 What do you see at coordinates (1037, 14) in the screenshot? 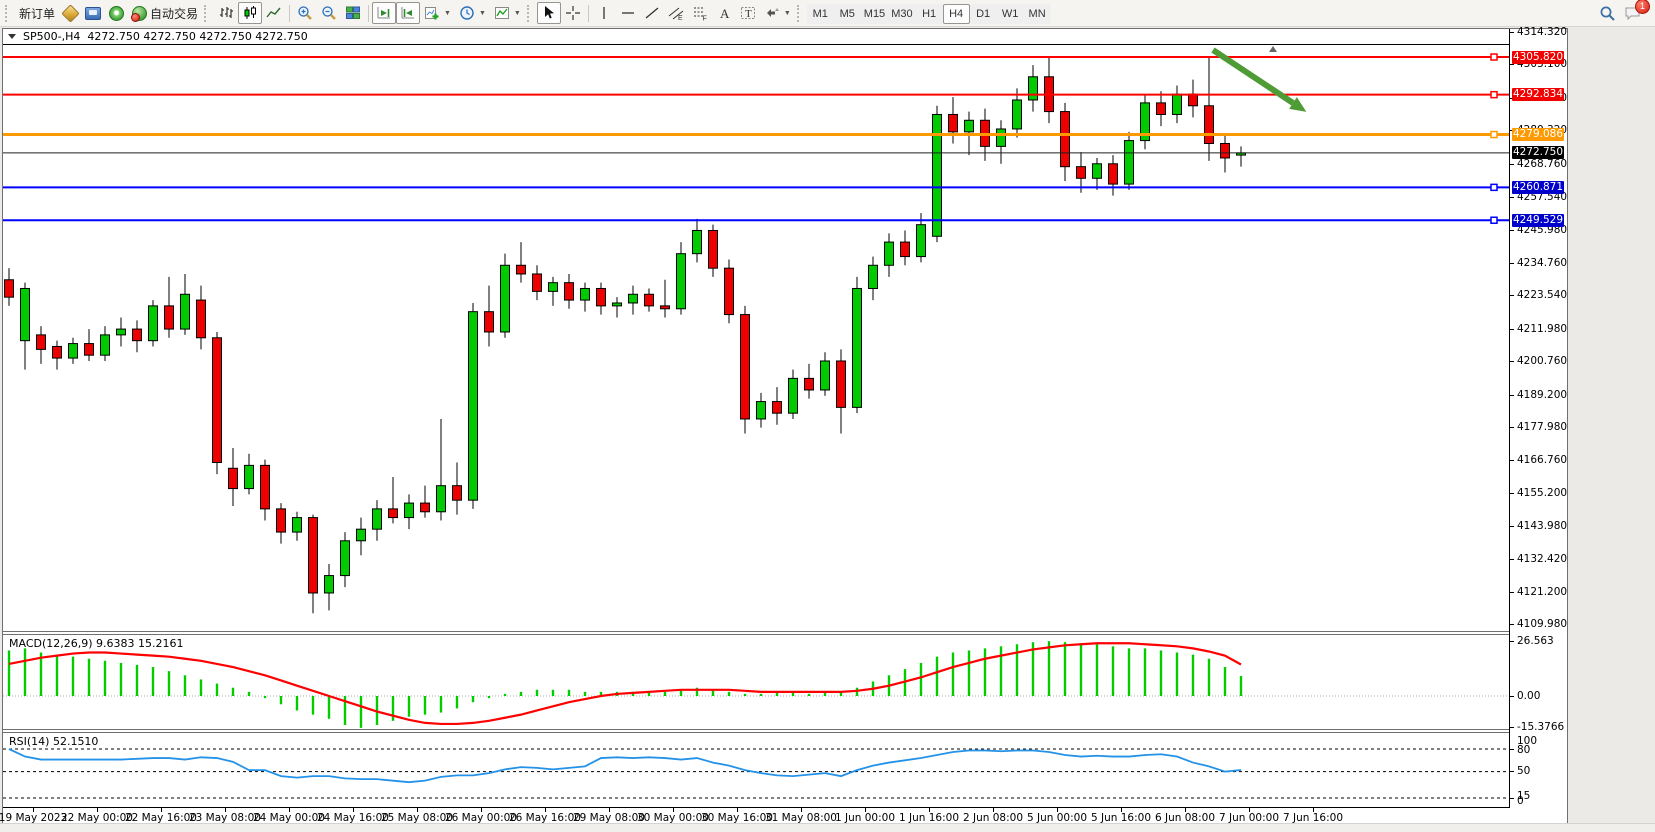
I see `timeframe-mn-button: MN` at bounding box center [1037, 14].